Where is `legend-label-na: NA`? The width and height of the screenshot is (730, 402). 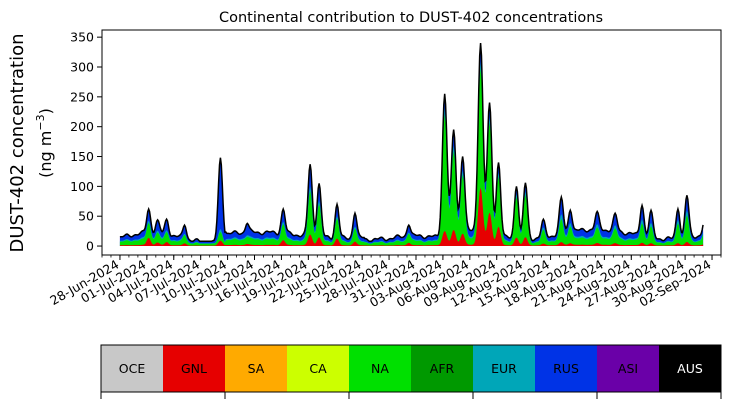 legend-label-na: NA is located at coordinates (380, 368).